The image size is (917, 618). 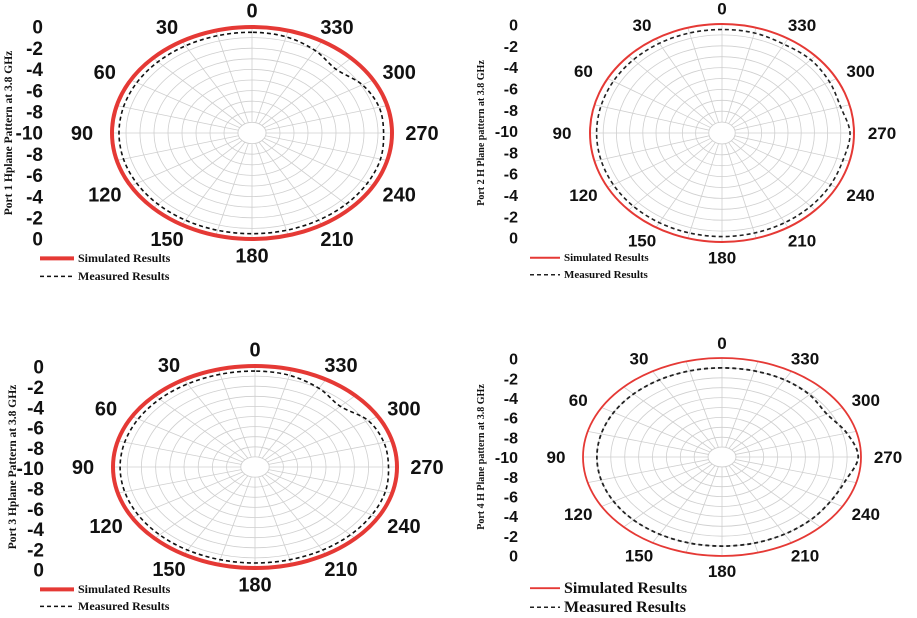 I want to click on angle-label: 30, so click(x=639, y=358).